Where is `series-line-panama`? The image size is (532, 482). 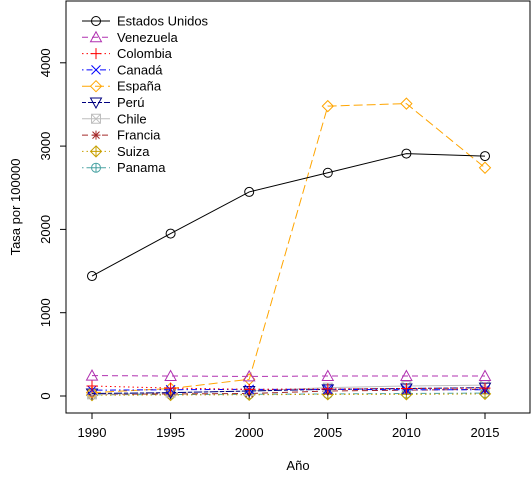
series-line-panama is located at coordinates (288, 394).